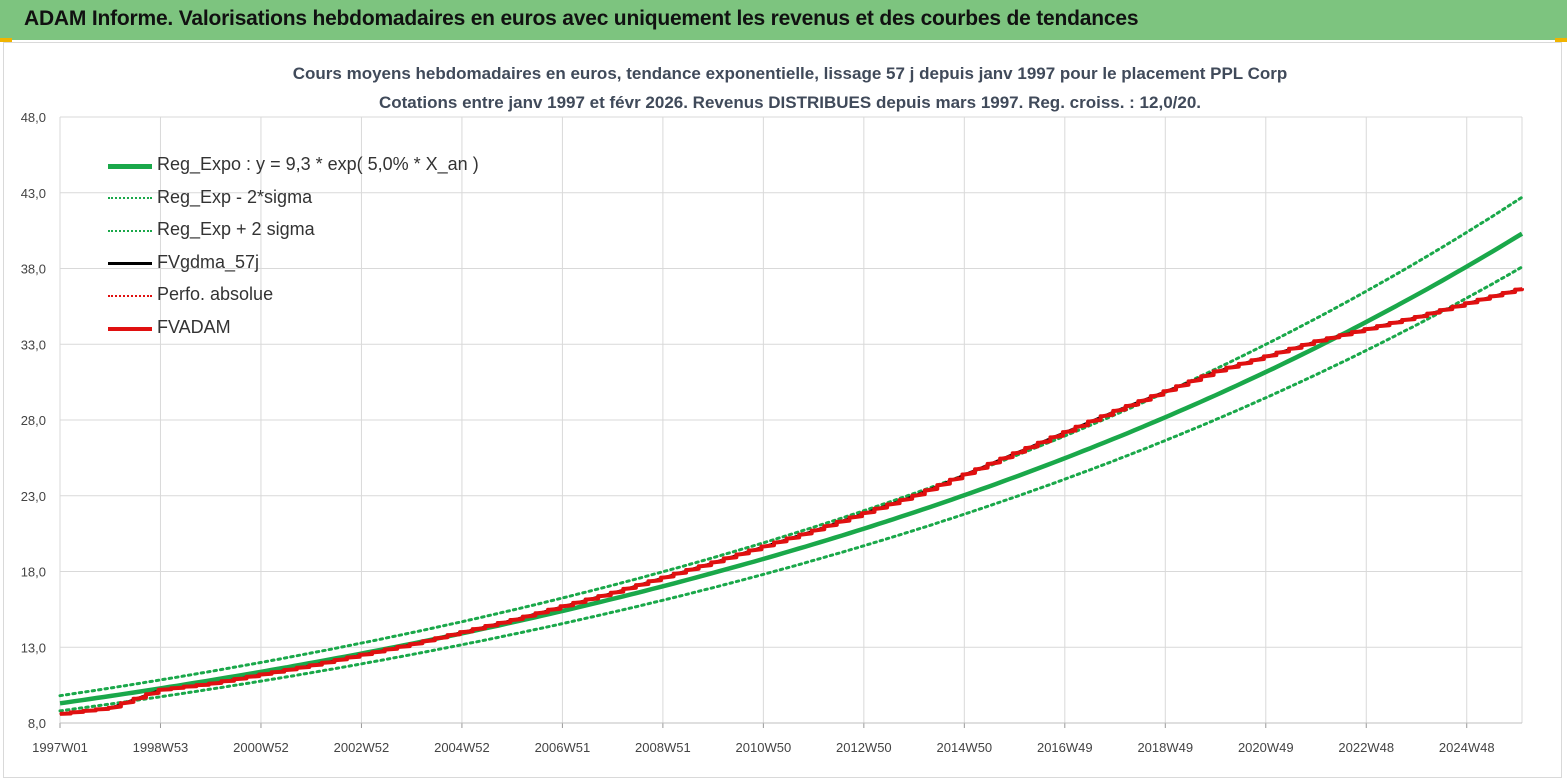 This screenshot has height=783, width=1567. I want to click on y-tick-label: 8,0, so click(37, 723).